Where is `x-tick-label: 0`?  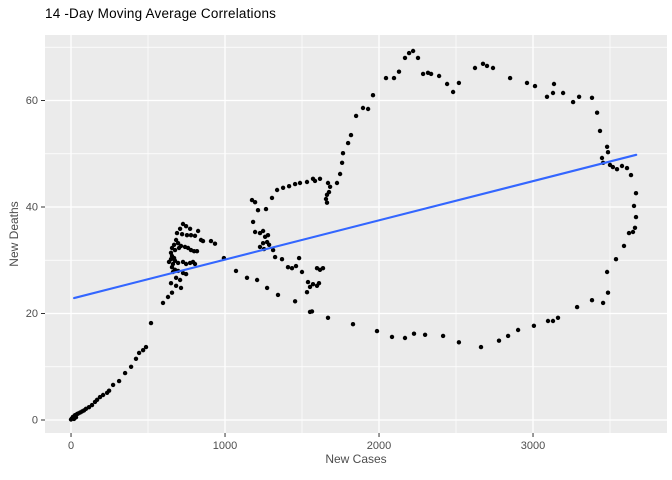 x-tick-label: 0 is located at coordinates (71, 446).